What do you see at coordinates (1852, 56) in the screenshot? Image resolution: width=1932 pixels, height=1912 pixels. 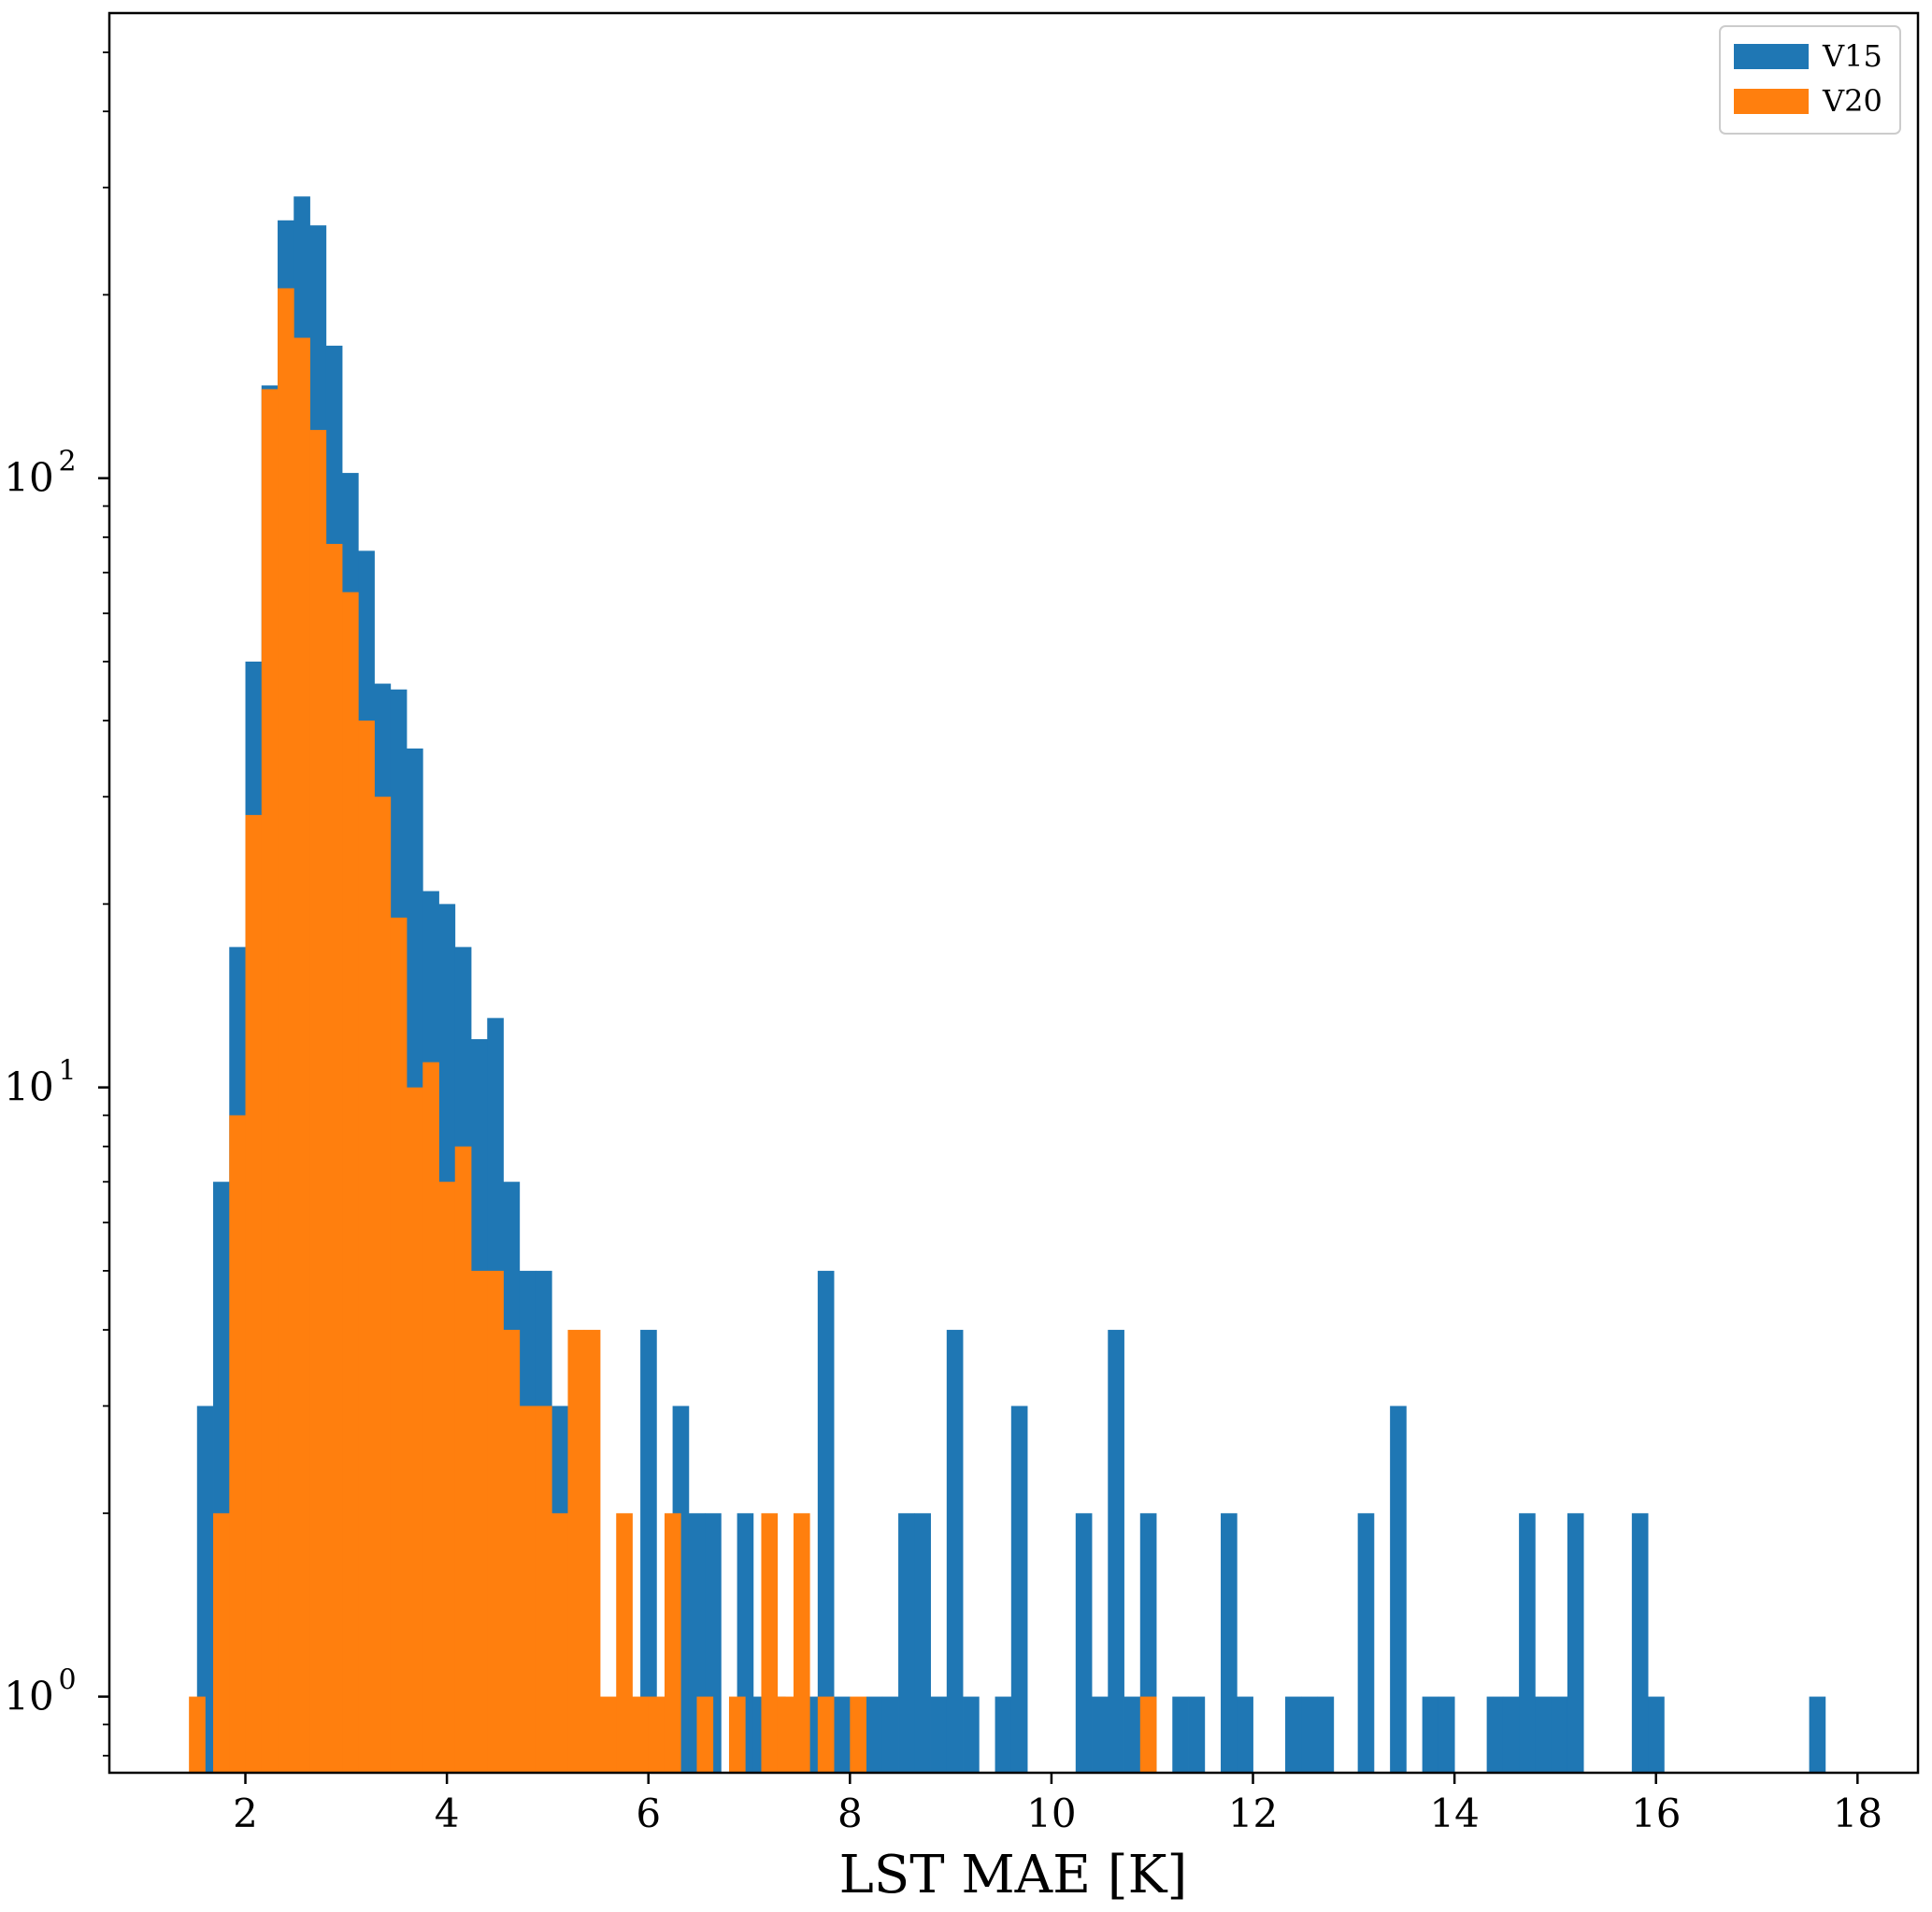 I see `legend-label-v15: V15` at bounding box center [1852, 56].